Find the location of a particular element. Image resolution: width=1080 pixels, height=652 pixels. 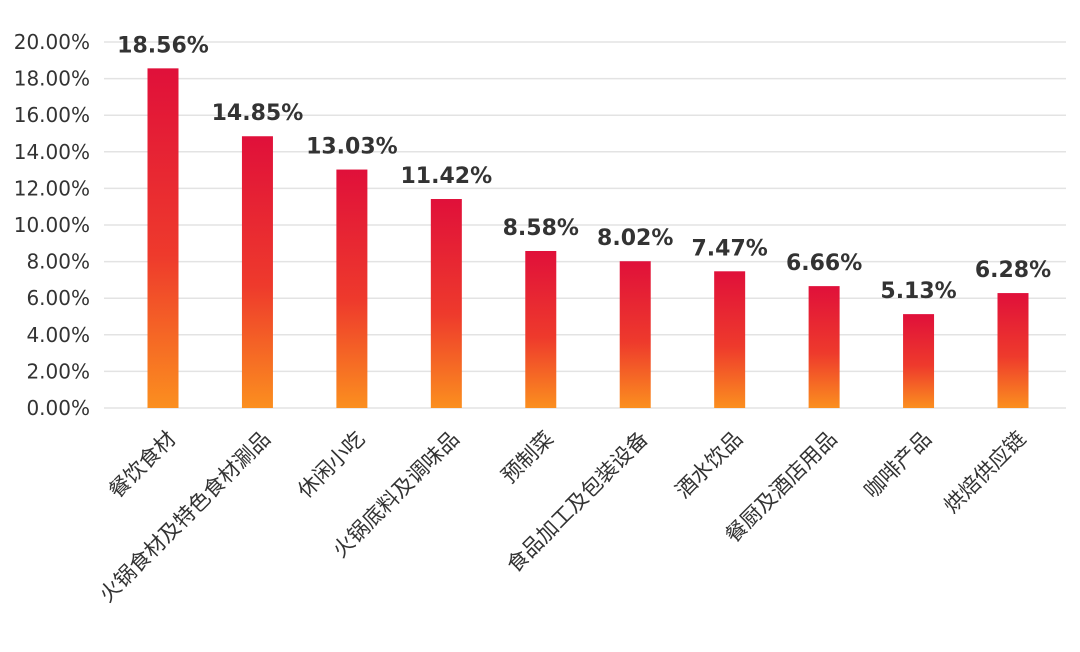

data-label: 11.42% is located at coordinates (447, 176).